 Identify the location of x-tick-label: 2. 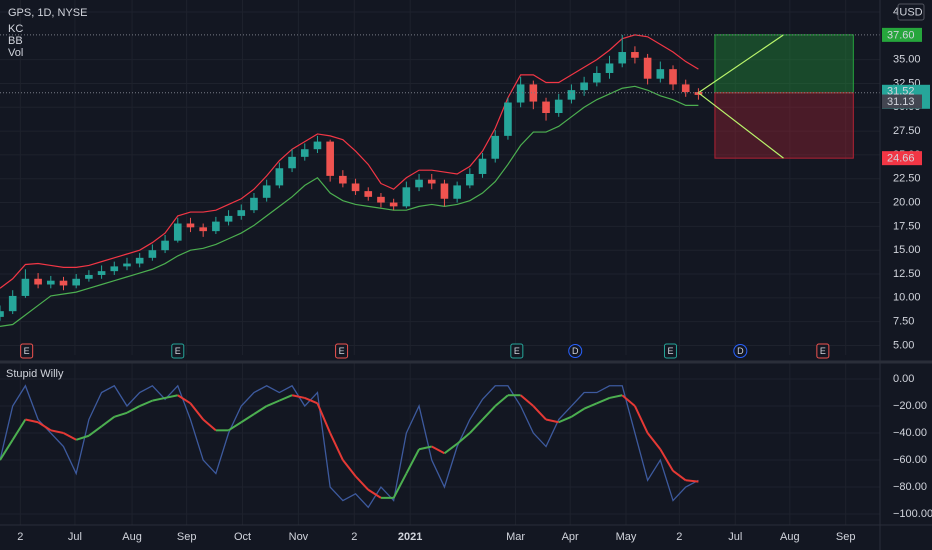
(20, 537).